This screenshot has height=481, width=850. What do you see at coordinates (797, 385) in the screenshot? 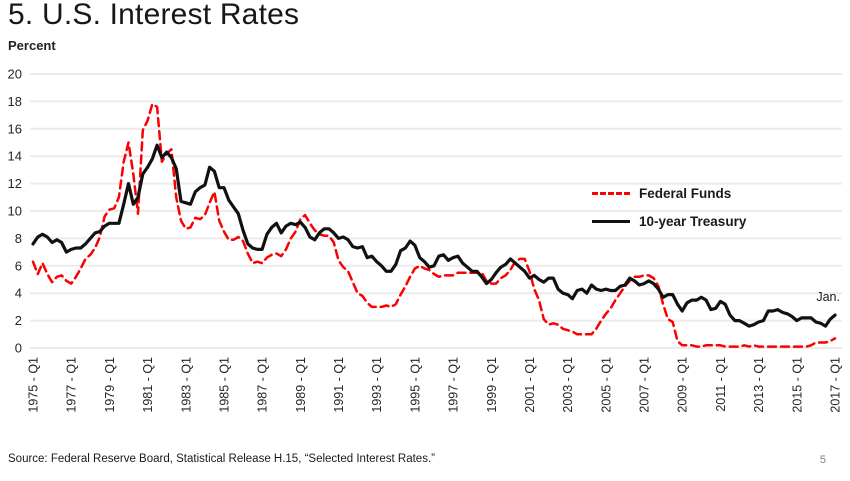
I see `x-tick-label: 2015 - Q1` at bounding box center [797, 385].